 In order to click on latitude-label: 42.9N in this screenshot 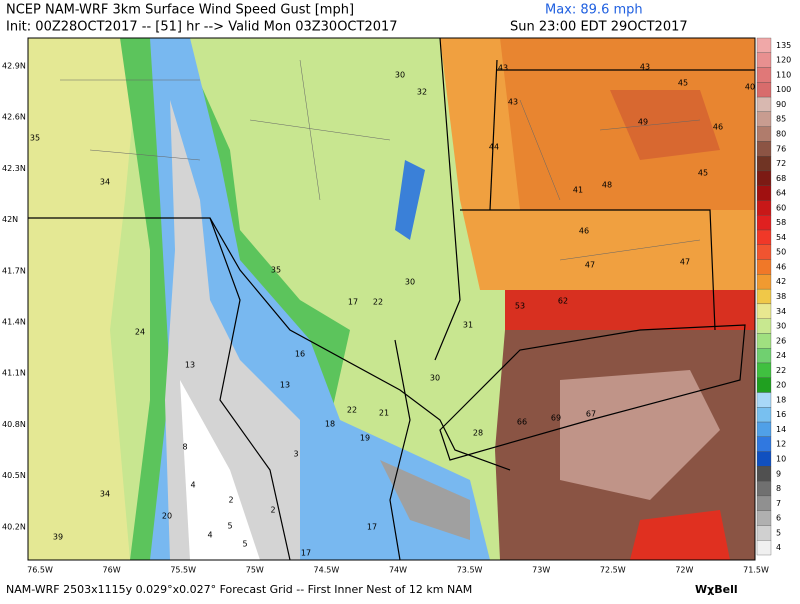, I will do `click(14, 66)`.